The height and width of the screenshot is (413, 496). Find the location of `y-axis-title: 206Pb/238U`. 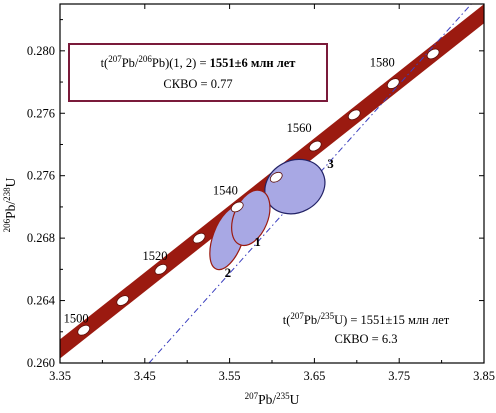

y-axis-title: 206Pb/238U is located at coordinates (10, 204).